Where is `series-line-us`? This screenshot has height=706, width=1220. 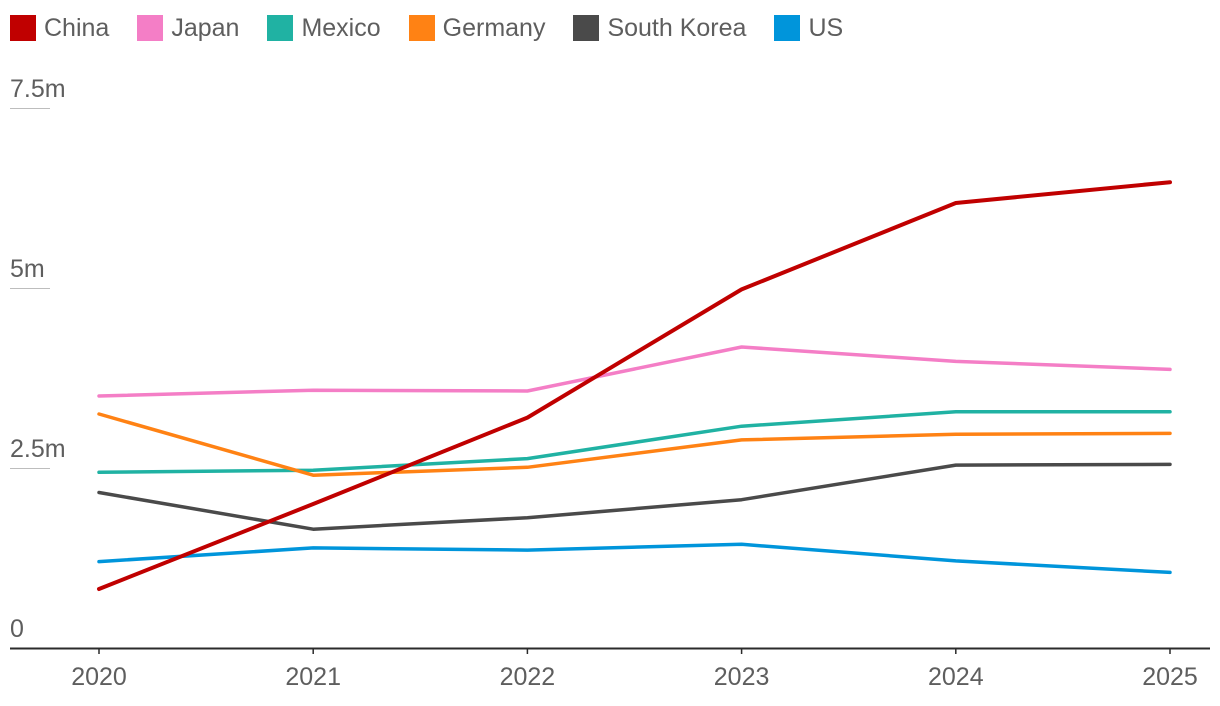 series-line-us is located at coordinates (634, 558).